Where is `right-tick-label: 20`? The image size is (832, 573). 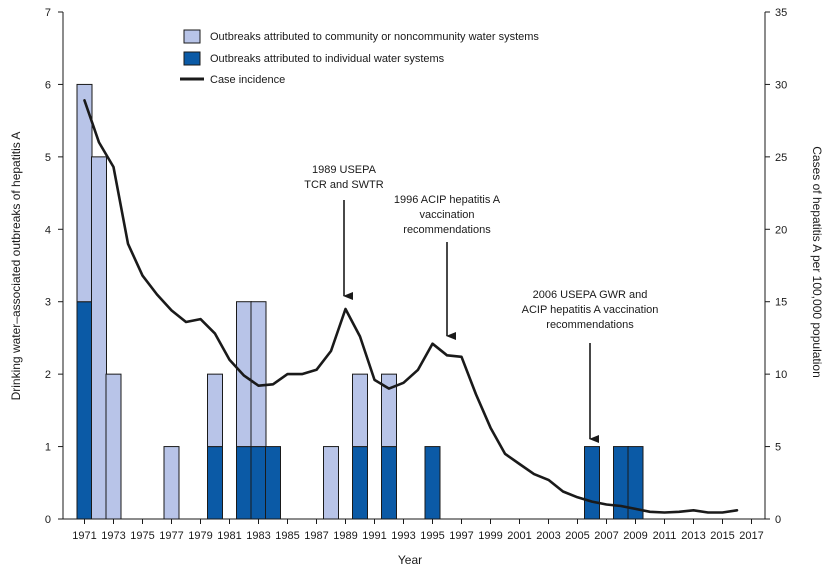 right-tick-label: 20 is located at coordinates (781, 230).